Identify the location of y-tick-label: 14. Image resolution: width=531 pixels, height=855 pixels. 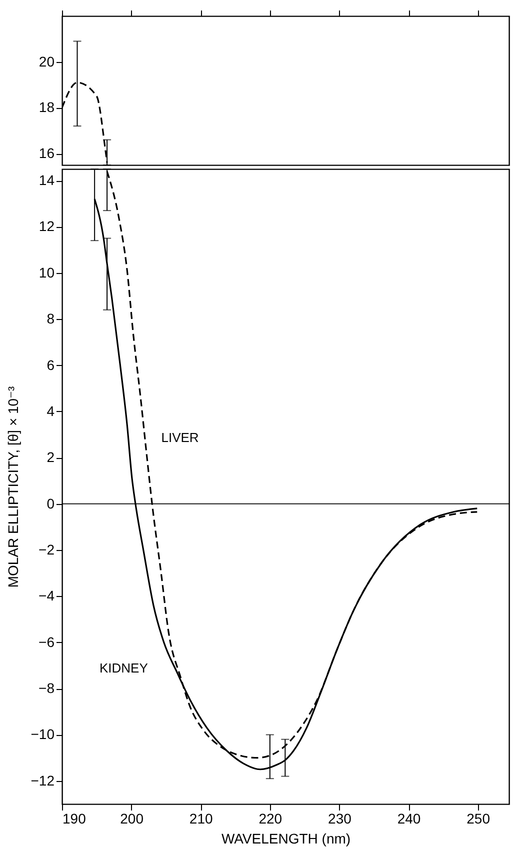
(46, 180).